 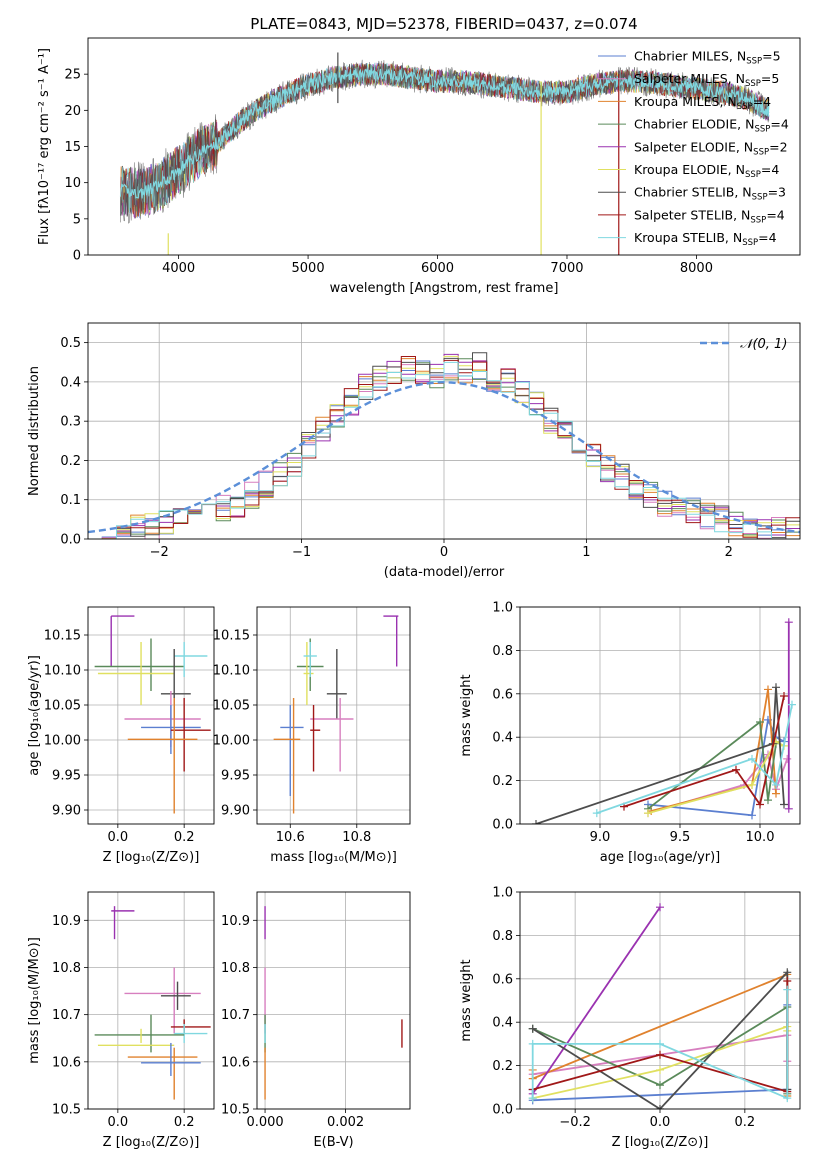 I want to click on weight-line-chabrier_stelib, so click(x=660, y=755).